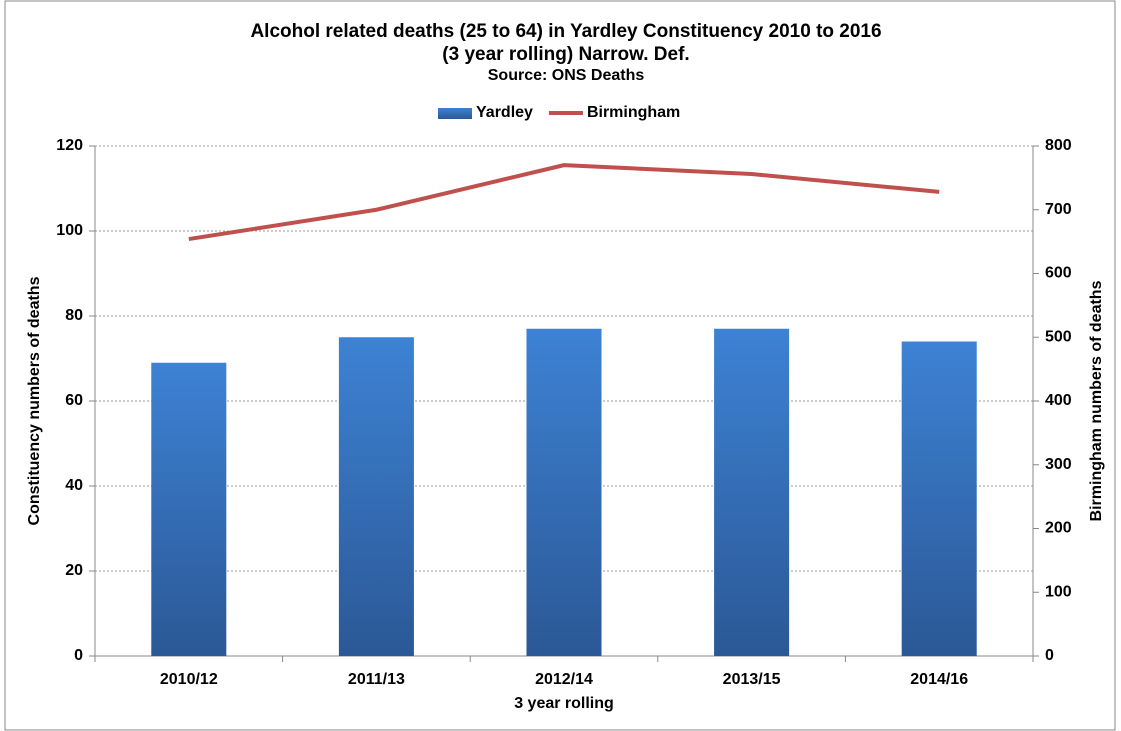 This screenshot has width=1121, height=731. Describe the element at coordinates (376, 679) in the screenshot. I see `x-tick-label: 2011/13` at that location.